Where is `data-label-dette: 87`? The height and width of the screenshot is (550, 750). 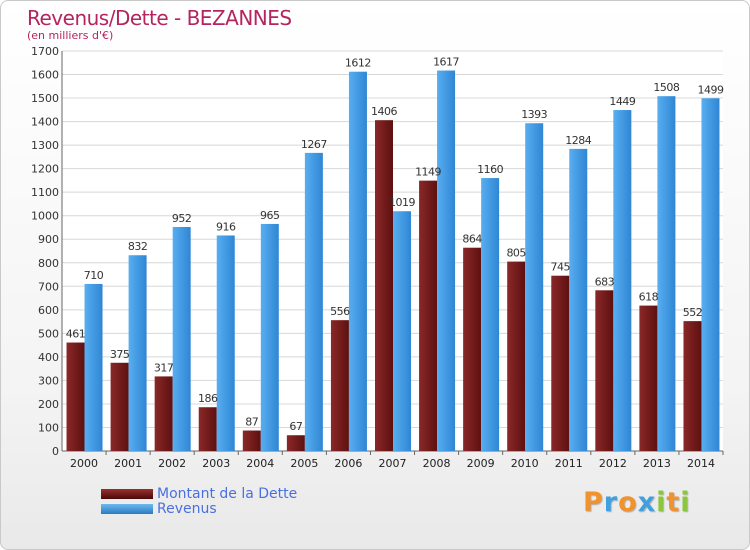 data-label-dette: 87 is located at coordinates (251, 422).